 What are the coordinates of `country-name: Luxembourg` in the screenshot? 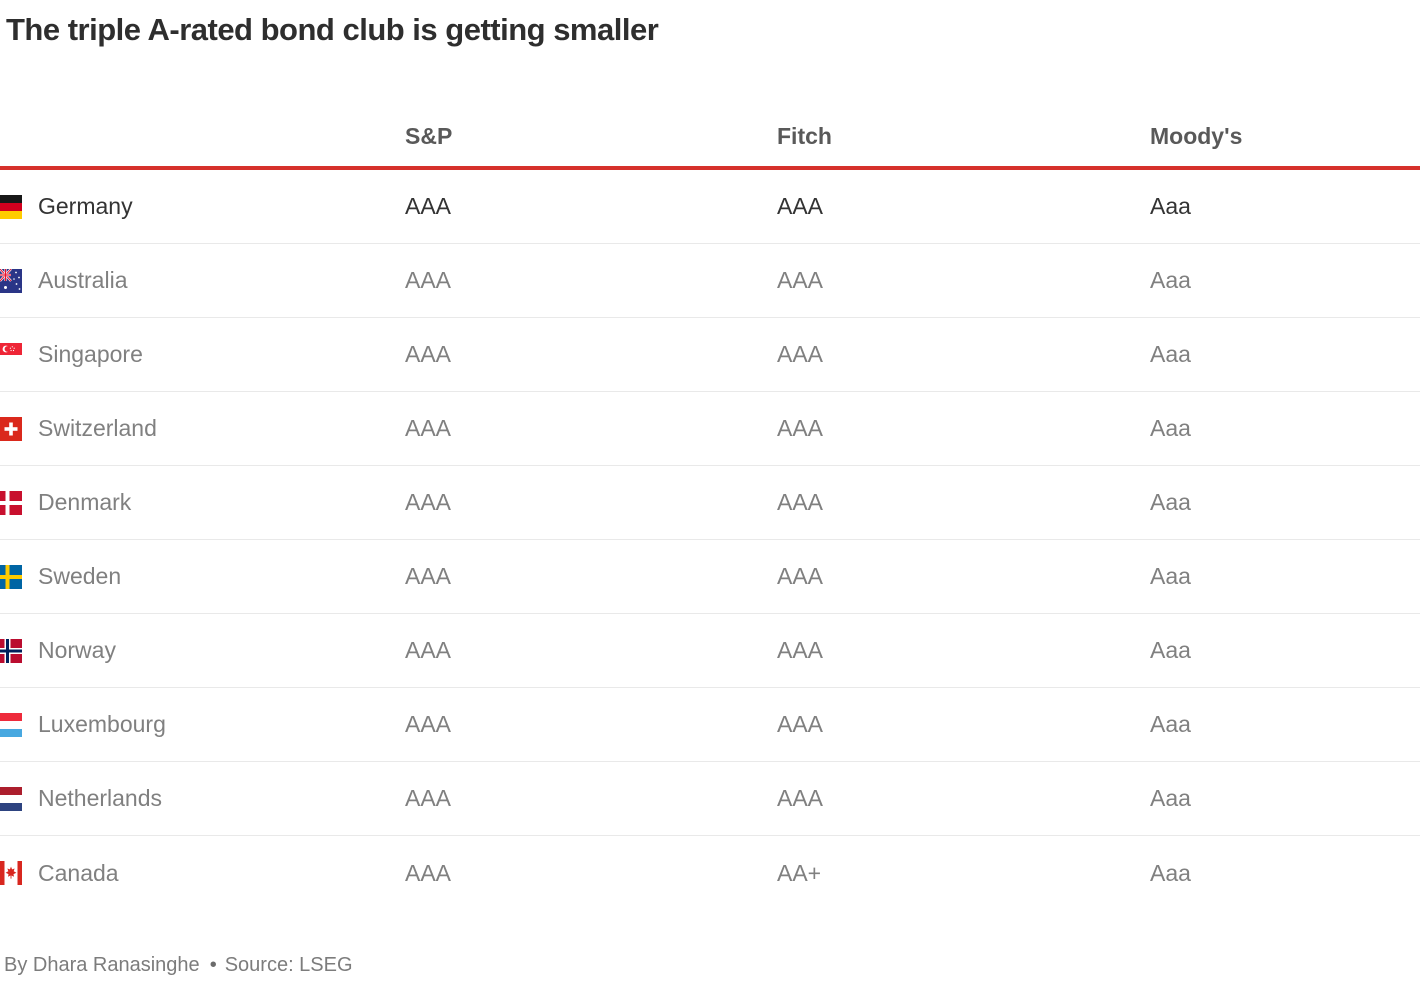 It's located at (102, 724).